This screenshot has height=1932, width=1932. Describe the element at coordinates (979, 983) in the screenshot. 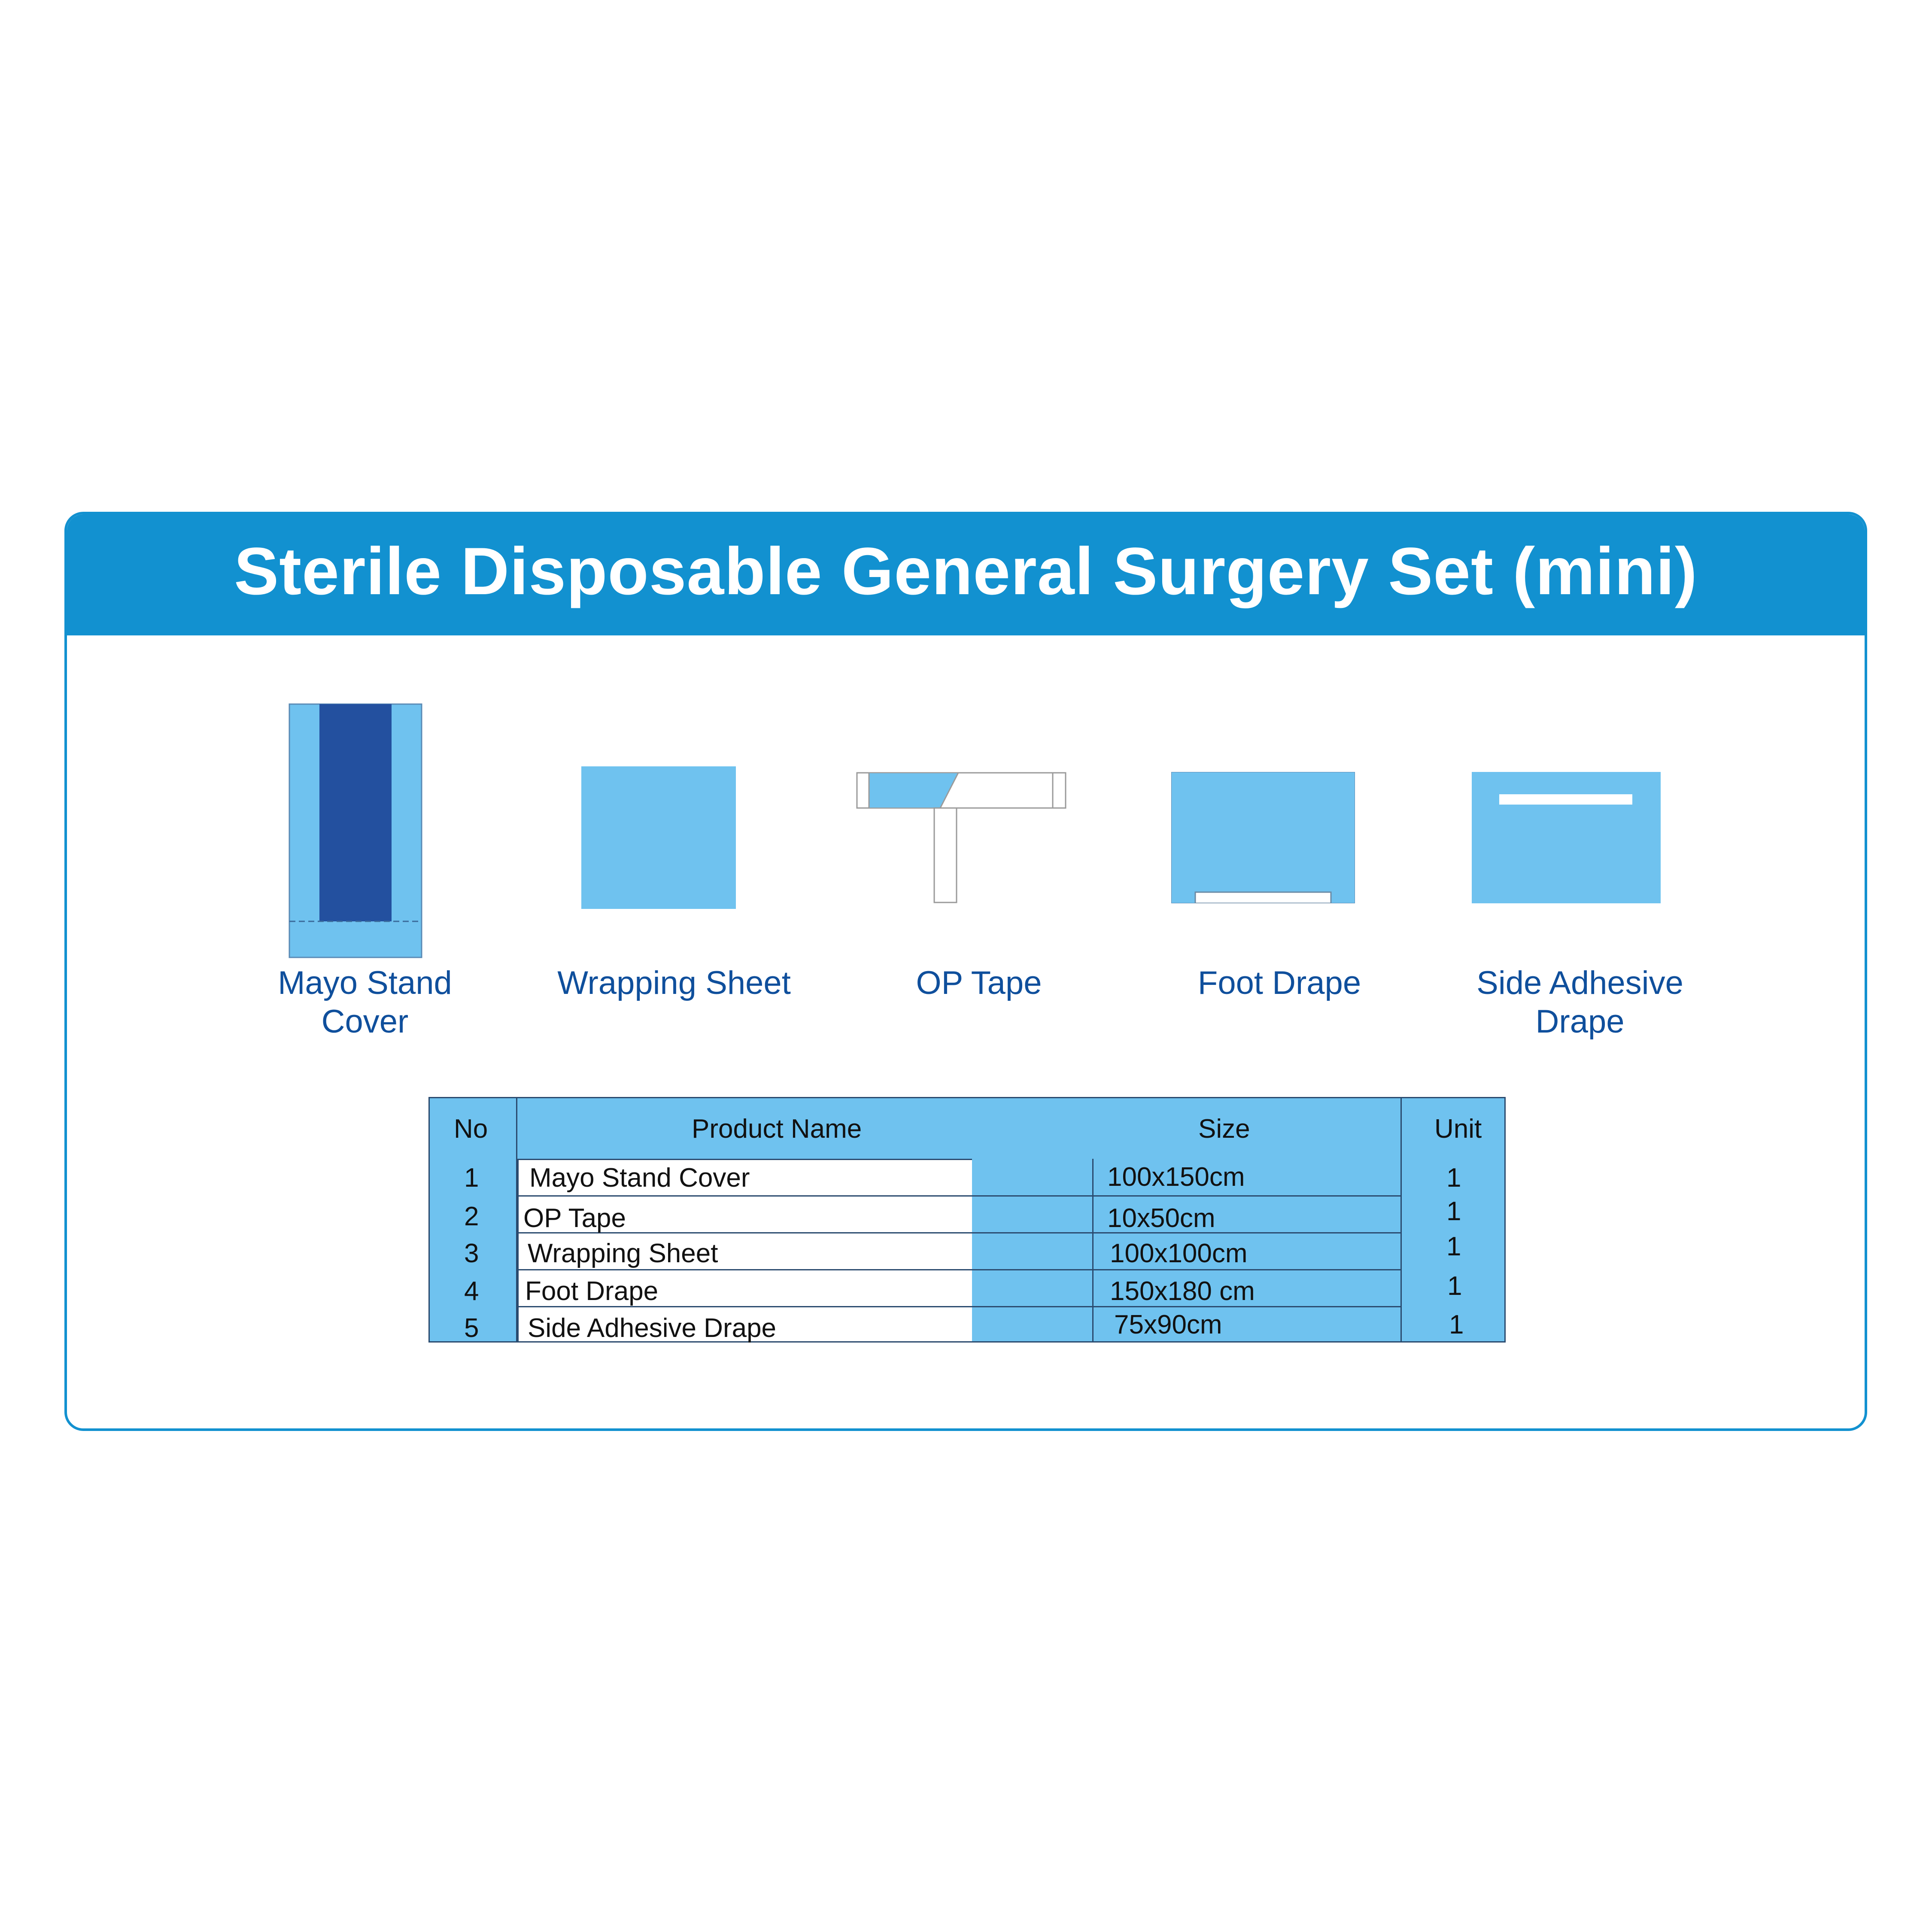

I see `caption-op-tape: OP Tape` at that location.